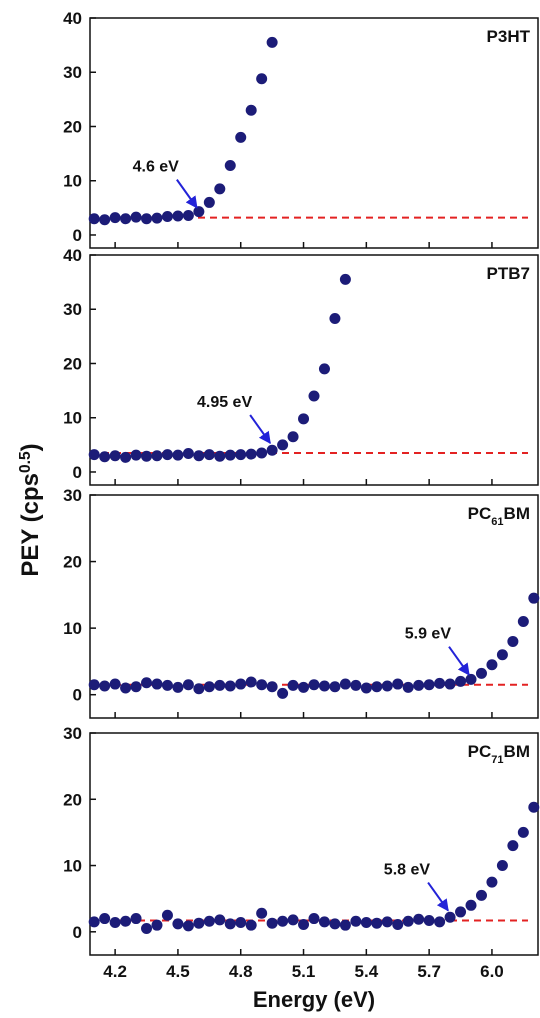 The image size is (540, 1018). What do you see at coordinates (367, 971) in the screenshot?
I see `x-tick-label: 5.4` at bounding box center [367, 971].